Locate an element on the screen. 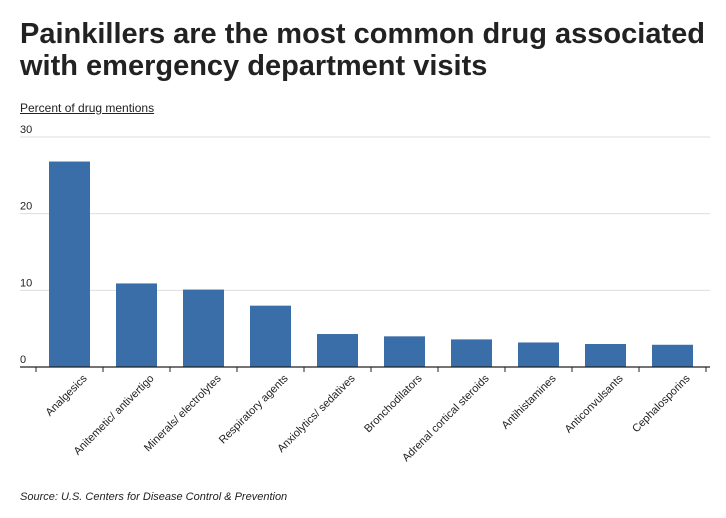  y-axis-label: Percent of drug mentions is located at coordinates (87, 108).